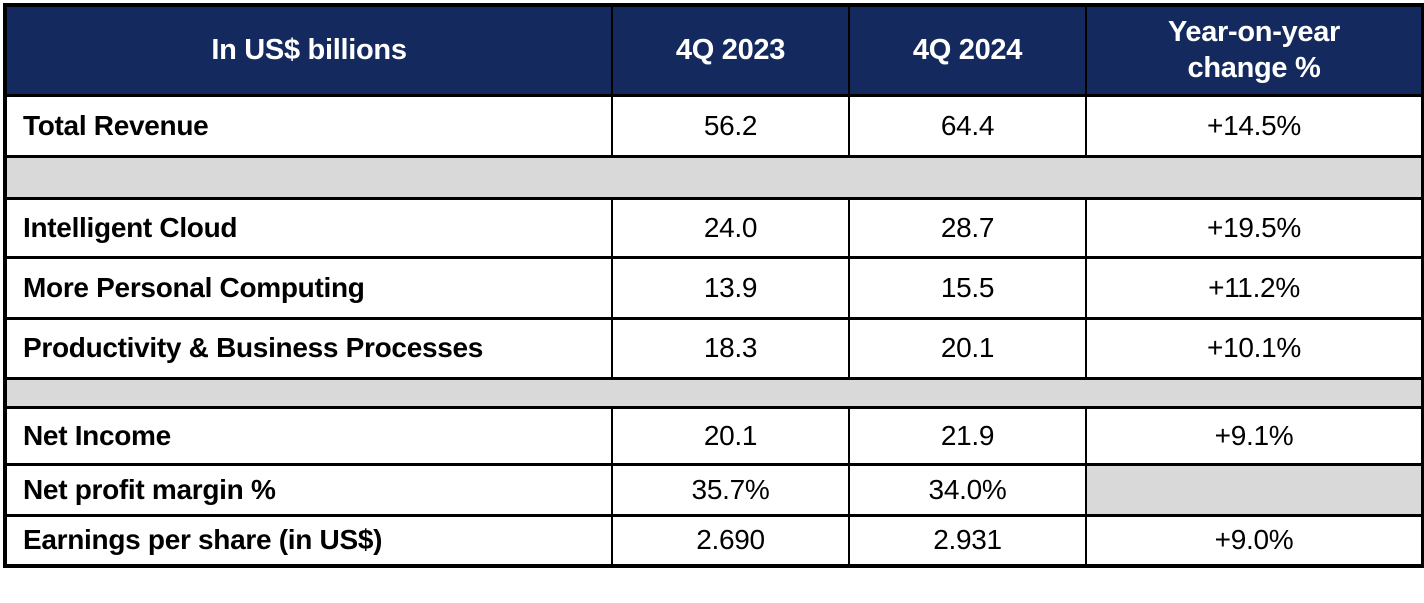 This screenshot has width=1424, height=603. I want to click on cell-intelligent-cloud-4q2023: 24.0, so click(730, 227).